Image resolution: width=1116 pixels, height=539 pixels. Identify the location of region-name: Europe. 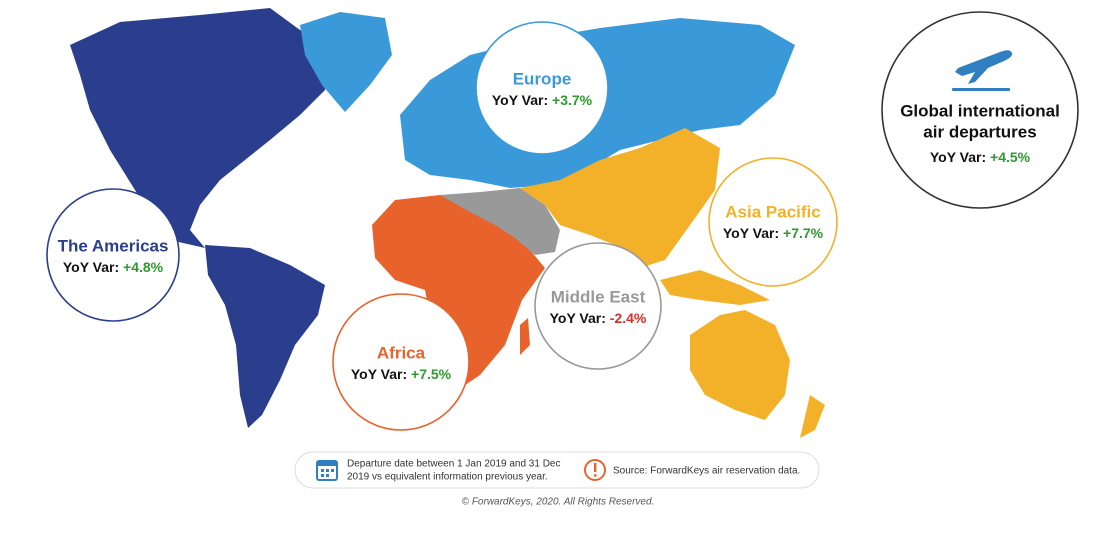
(542, 78).